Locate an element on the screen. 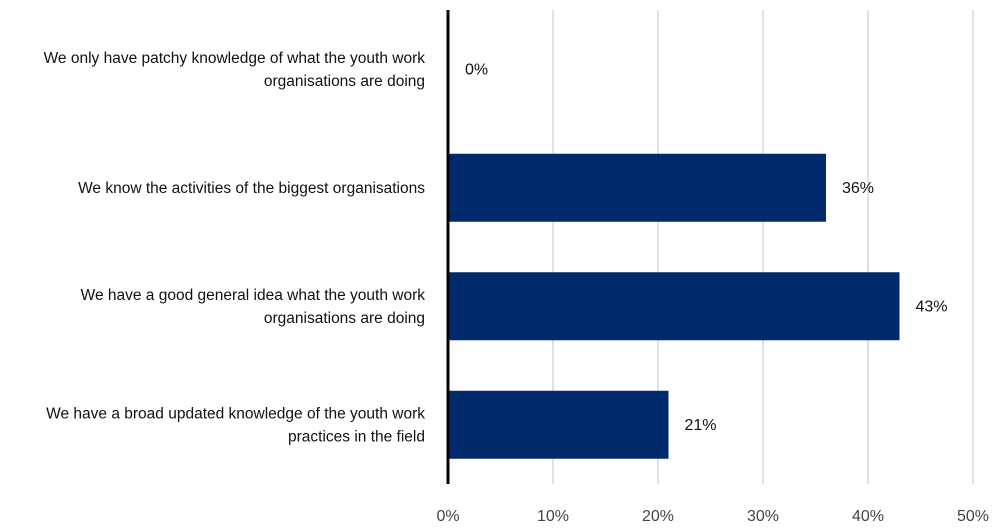  category-label-3-line-1: practices in the field is located at coordinates (356, 436).